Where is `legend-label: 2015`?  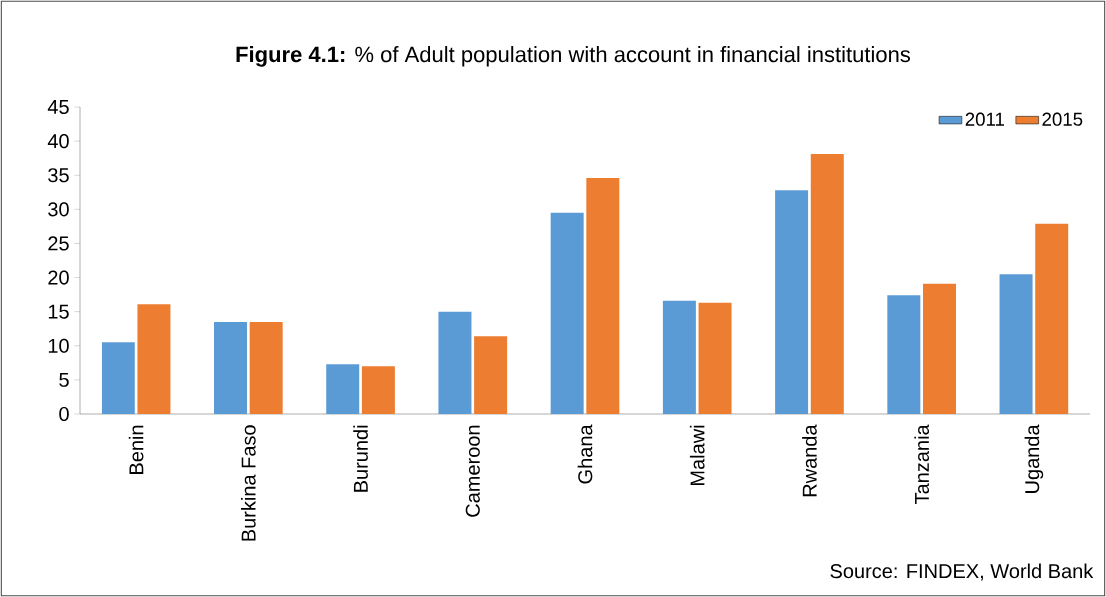 legend-label: 2015 is located at coordinates (1062, 119).